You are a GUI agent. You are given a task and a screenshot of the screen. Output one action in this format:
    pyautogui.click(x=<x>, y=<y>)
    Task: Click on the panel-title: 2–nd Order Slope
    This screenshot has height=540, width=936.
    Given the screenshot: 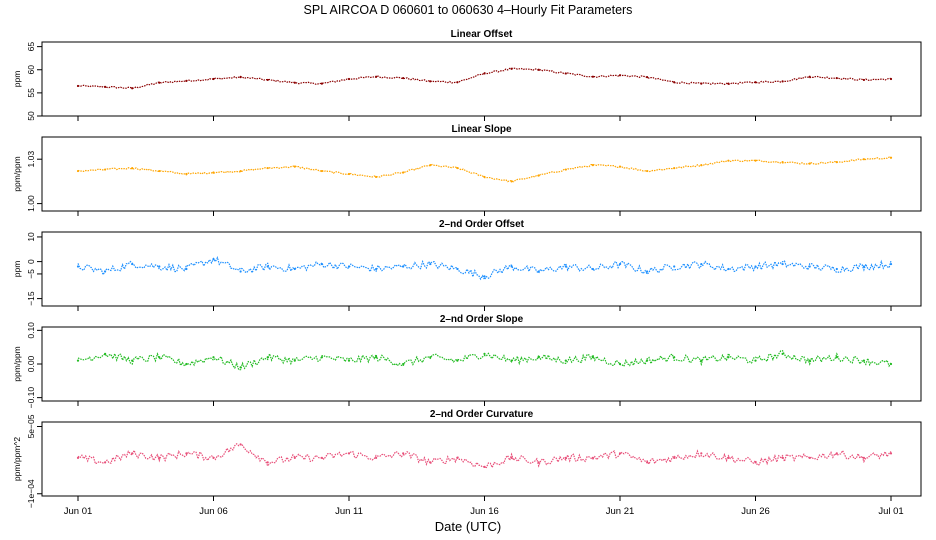 What is the action you would take?
    pyautogui.click(x=482, y=319)
    